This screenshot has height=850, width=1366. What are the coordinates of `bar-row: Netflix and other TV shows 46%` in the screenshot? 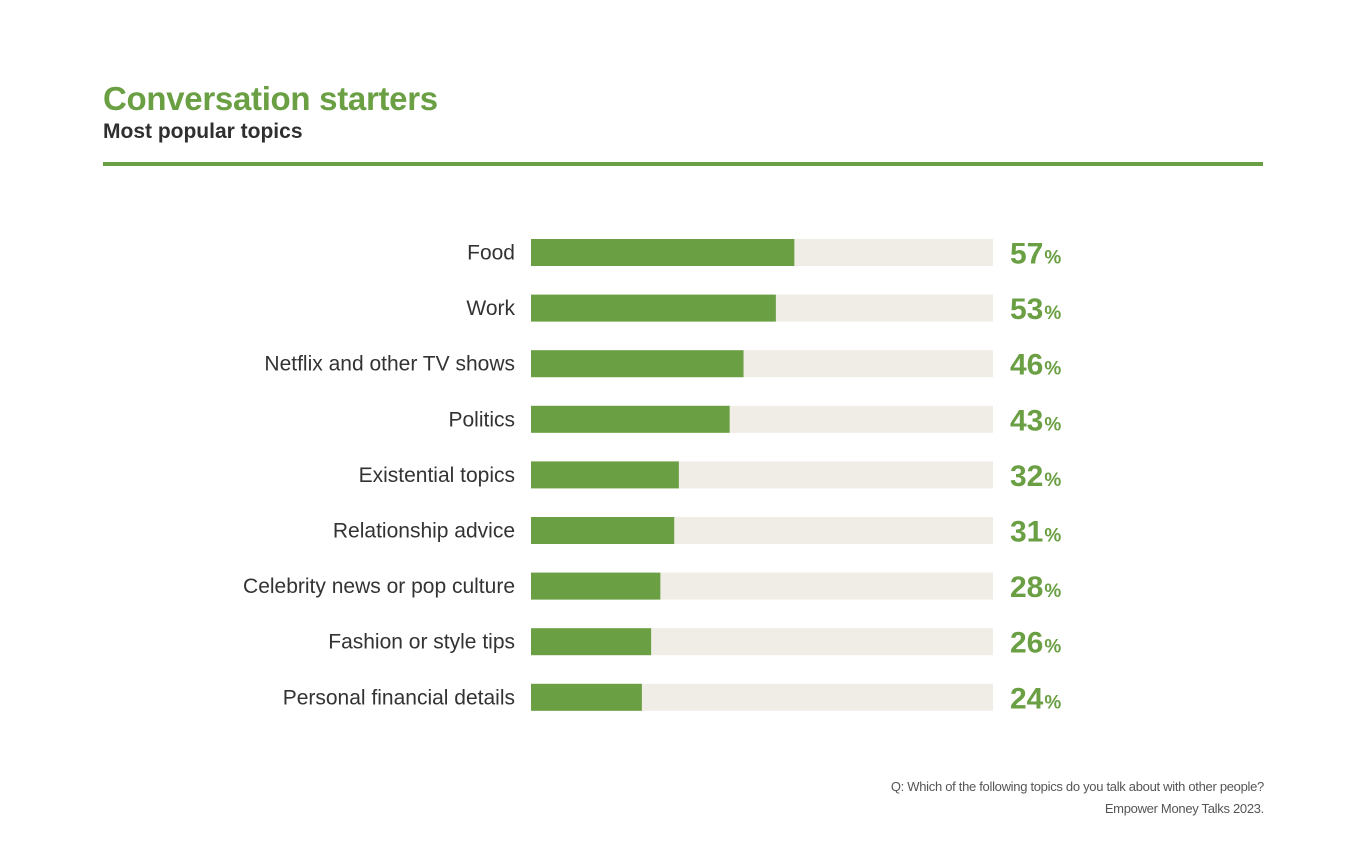 It's located at (662, 365).